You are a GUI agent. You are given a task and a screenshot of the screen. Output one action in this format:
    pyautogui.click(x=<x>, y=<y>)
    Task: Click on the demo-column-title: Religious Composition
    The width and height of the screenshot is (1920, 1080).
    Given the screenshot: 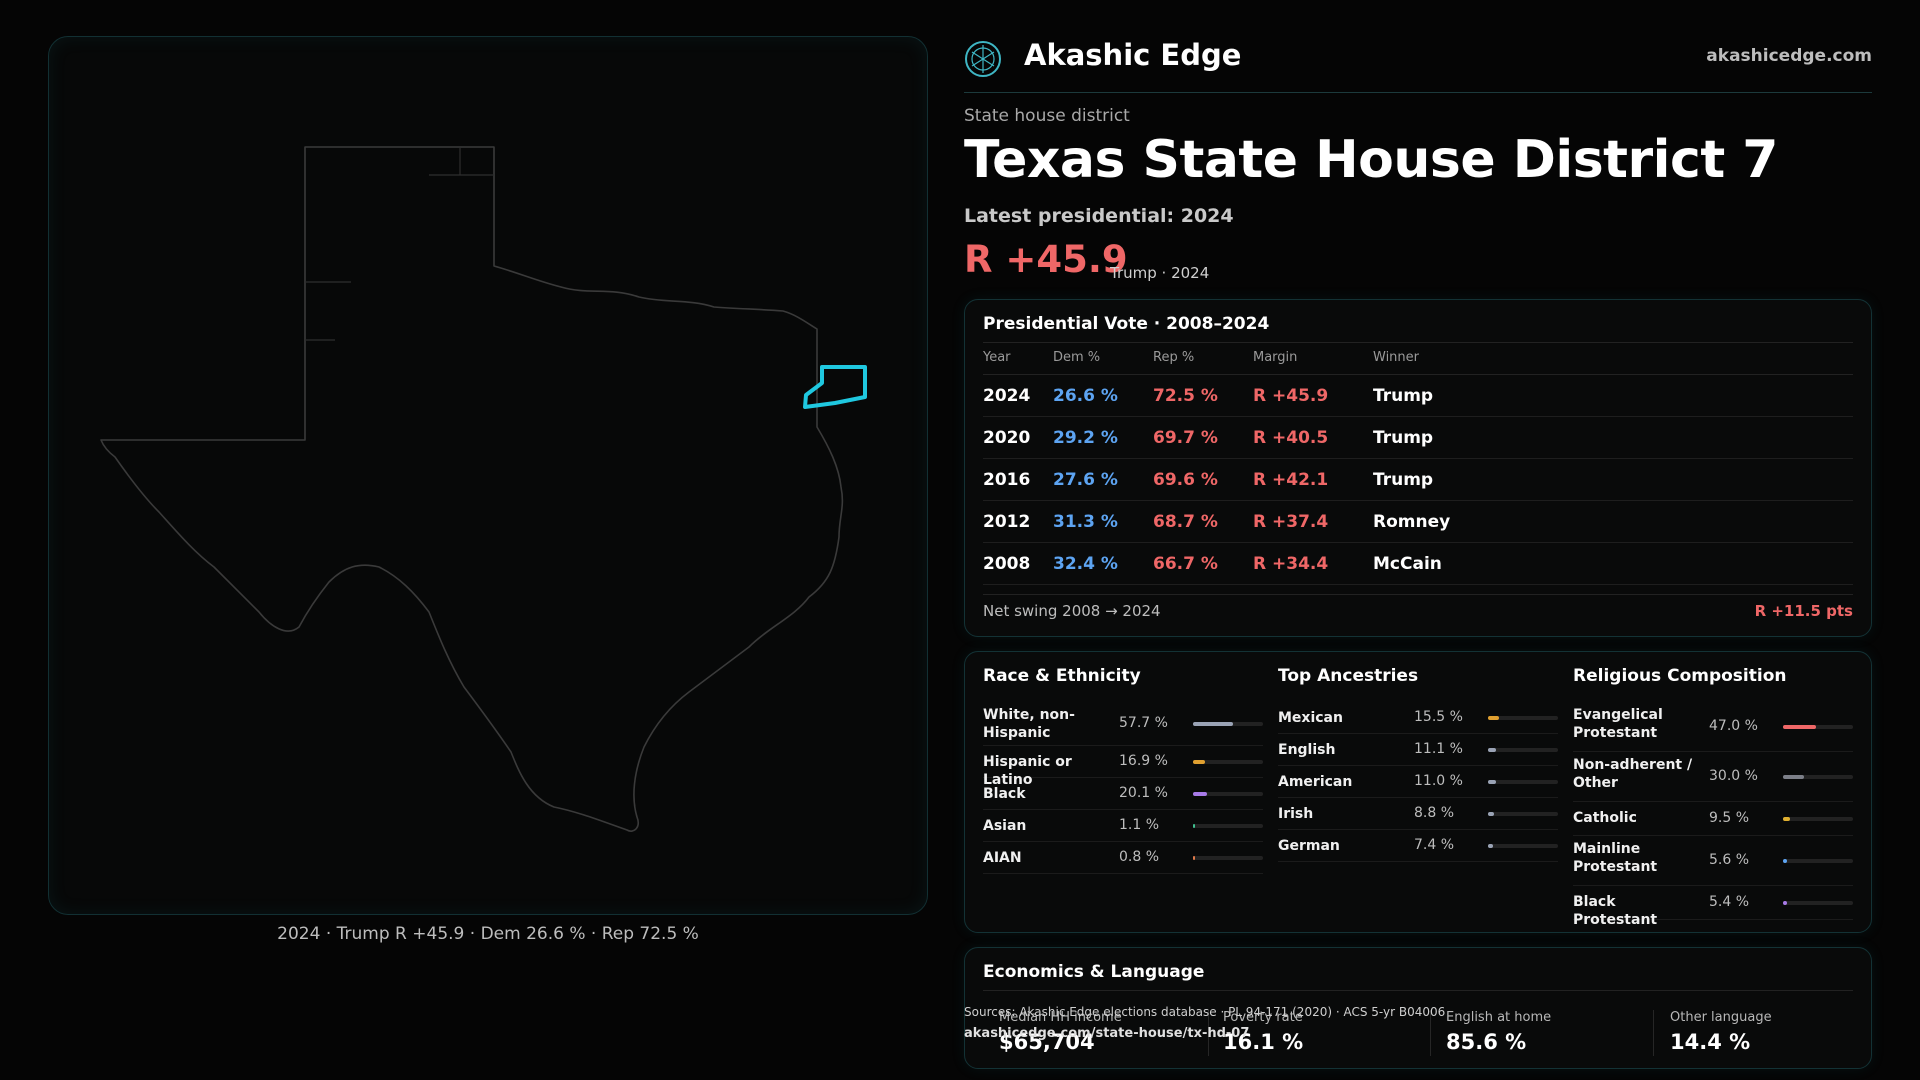 What is the action you would take?
    pyautogui.click(x=1680, y=676)
    